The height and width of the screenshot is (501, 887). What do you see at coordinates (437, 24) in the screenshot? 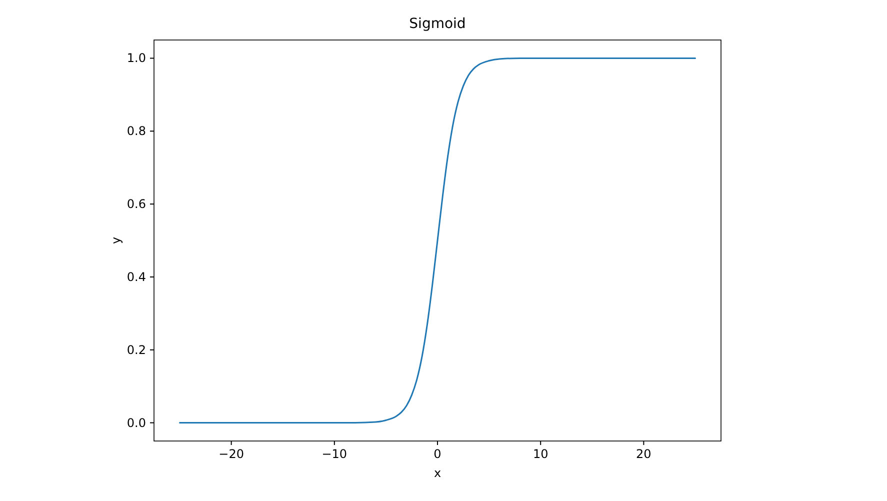
I see `chart-title: Sigmoid` at bounding box center [437, 24].